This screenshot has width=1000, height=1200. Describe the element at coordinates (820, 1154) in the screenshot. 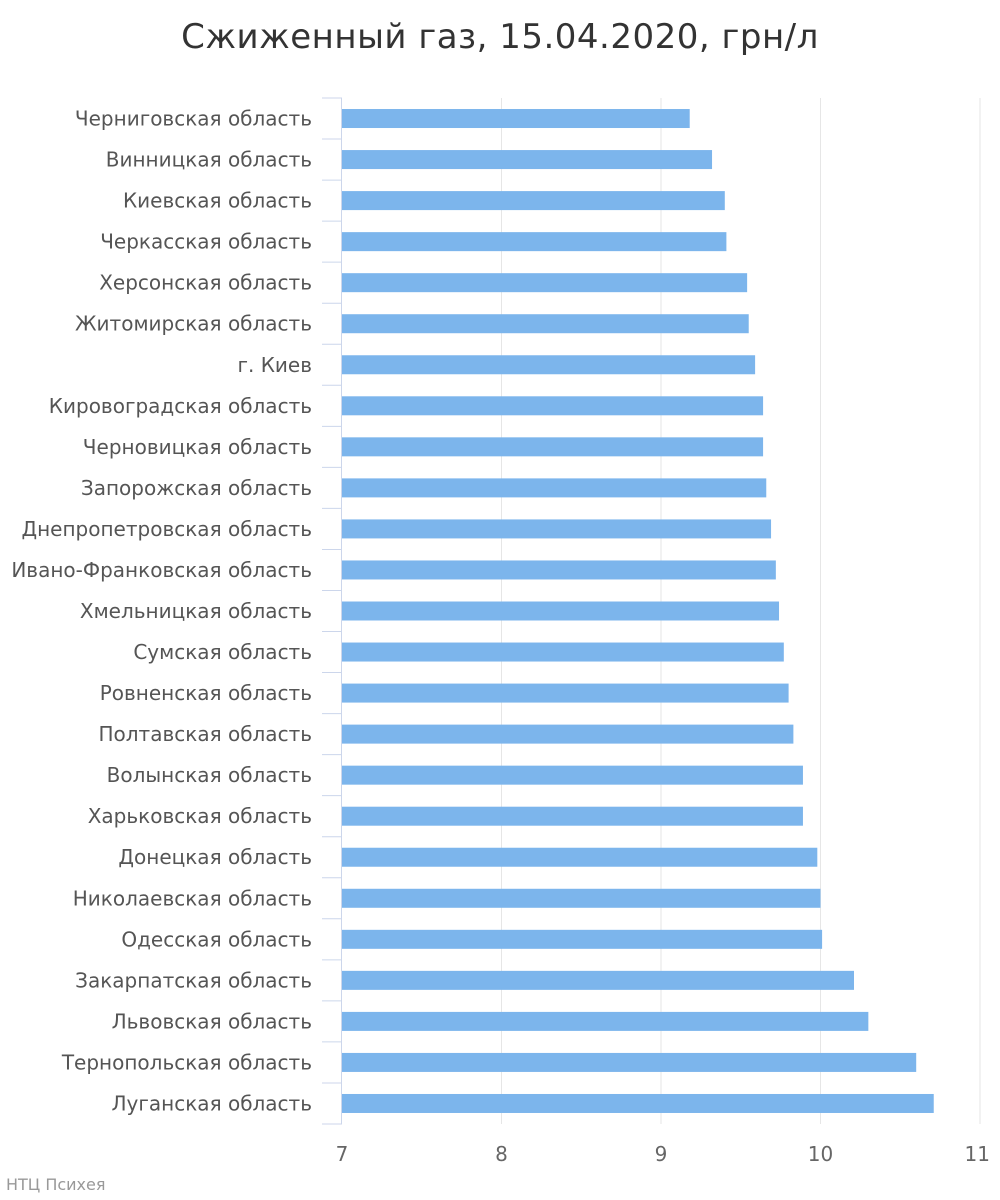

I see `x-tick-label-3: 10` at that location.